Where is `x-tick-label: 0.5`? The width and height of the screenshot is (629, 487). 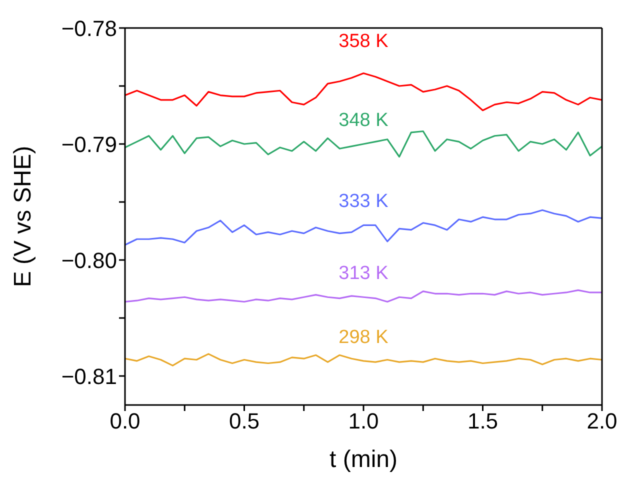 x-tick-label: 0.5 is located at coordinates (244, 421).